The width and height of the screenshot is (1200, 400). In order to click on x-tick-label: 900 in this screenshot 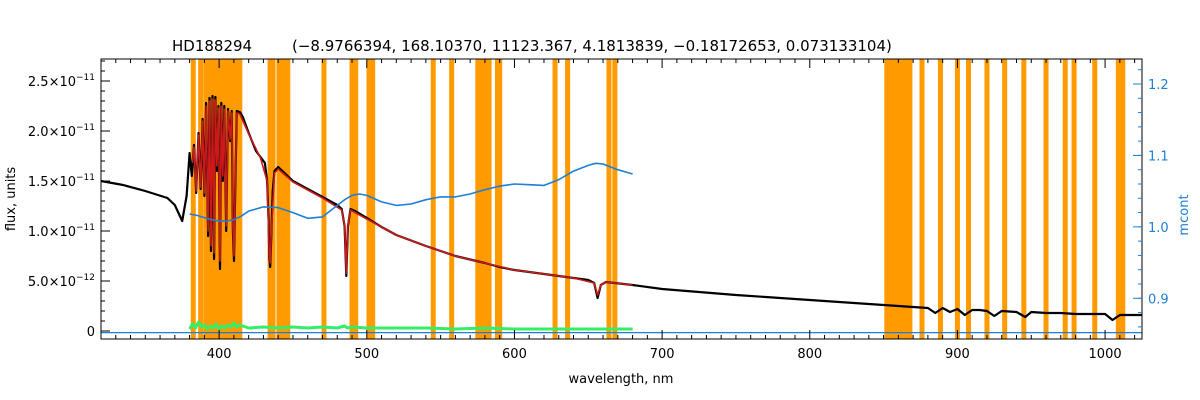, I will do `click(957, 354)`.